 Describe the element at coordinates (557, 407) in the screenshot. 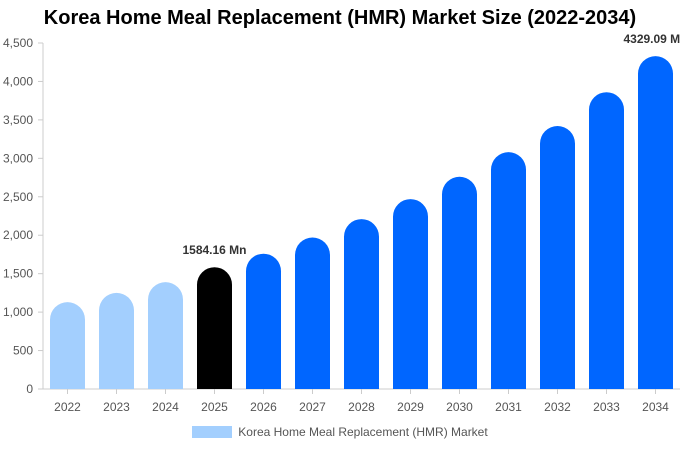

I see `x-tick-label: 2032` at that location.